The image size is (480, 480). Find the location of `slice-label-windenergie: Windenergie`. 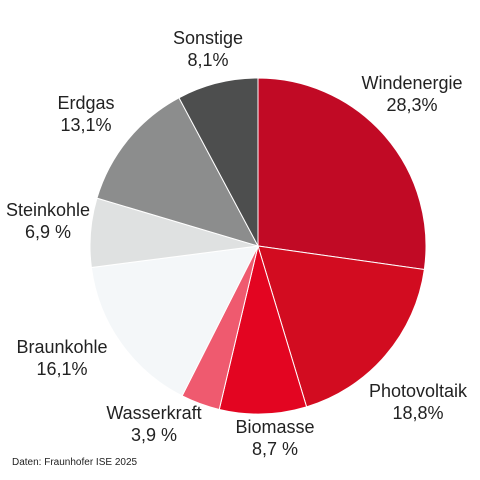

slice-label-windenergie: Windenergie is located at coordinates (412, 83).